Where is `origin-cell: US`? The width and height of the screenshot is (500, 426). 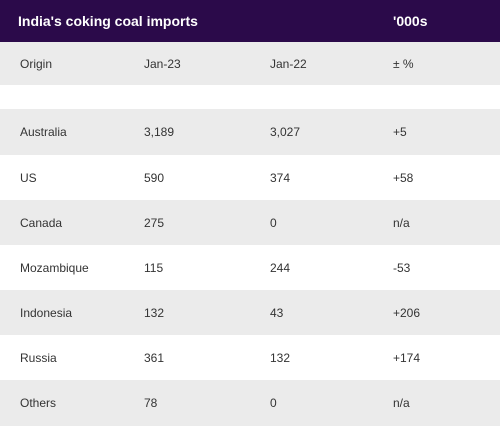 origin-cell: US is located at coordinates (28, 177).